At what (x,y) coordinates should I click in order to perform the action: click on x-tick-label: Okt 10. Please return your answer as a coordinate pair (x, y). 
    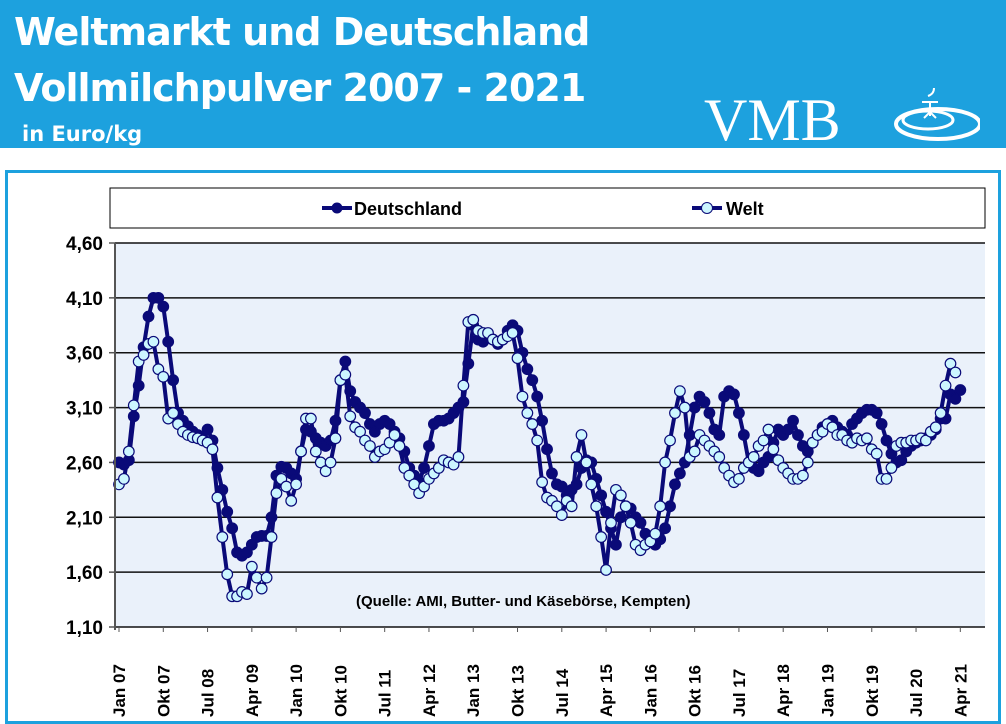
    Looking at the image, I should click on (340, 691).